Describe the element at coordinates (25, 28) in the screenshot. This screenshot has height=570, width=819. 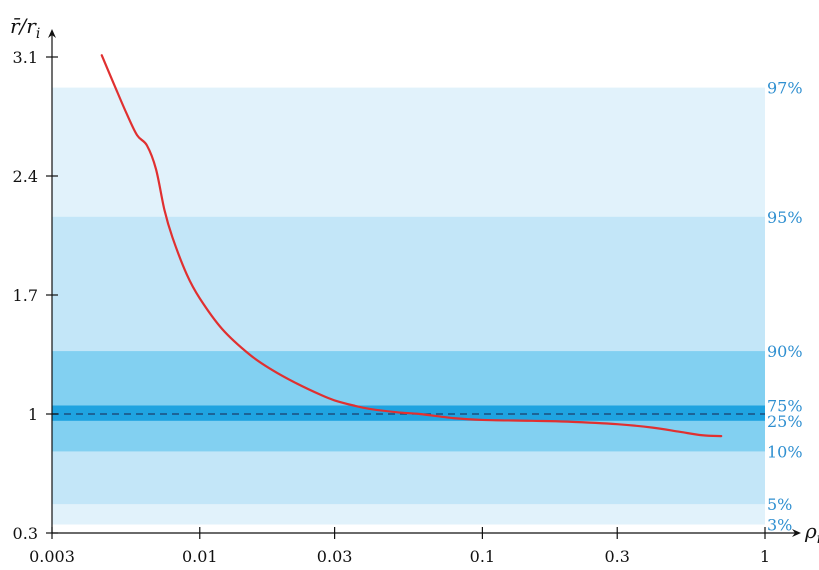
I see `y-axis-label: r̄/ri` at that location.